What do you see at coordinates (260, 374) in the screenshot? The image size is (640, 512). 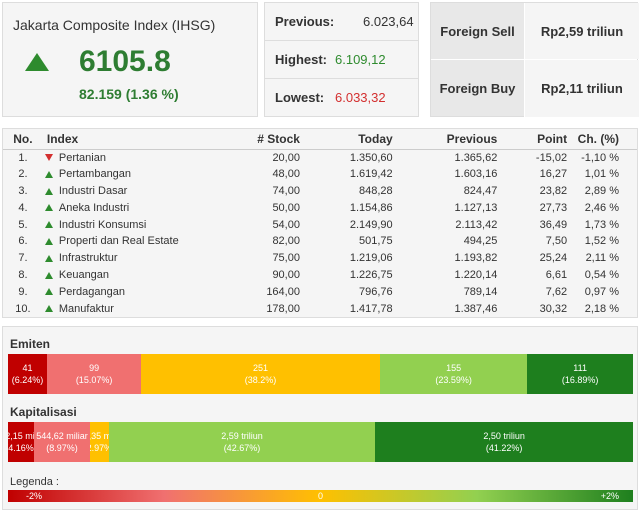 I see `emiten-segment: 251 (38.2%)` at bounding box center [260, 374].